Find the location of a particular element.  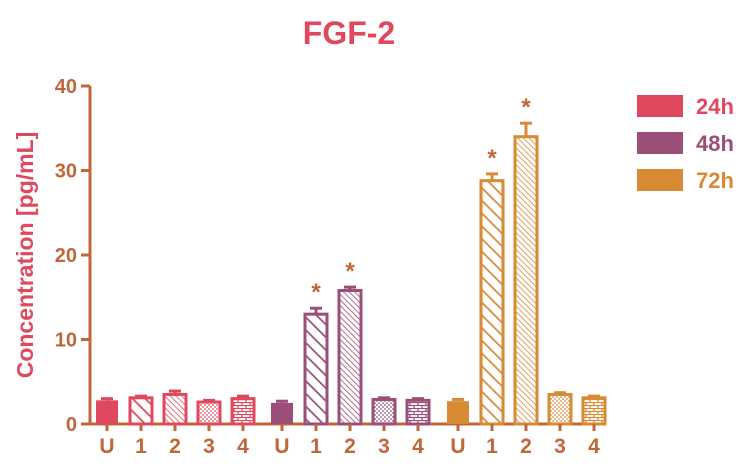

bar-48h-U is located at coordinates (282, 413).